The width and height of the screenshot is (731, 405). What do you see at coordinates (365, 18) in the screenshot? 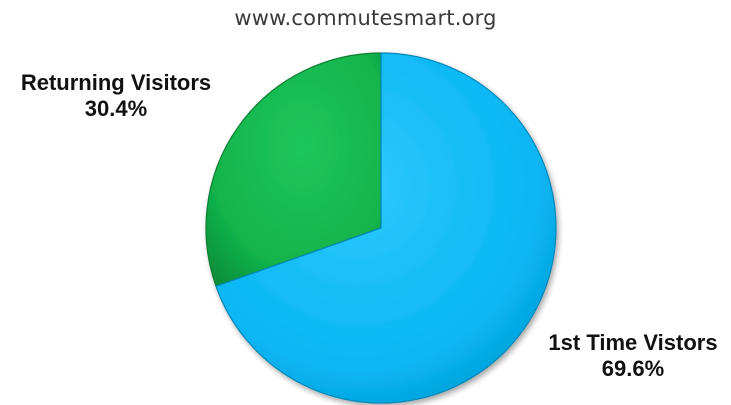
I see `chart-title: www.commutesmart.org` at bounding box center [365, 18].